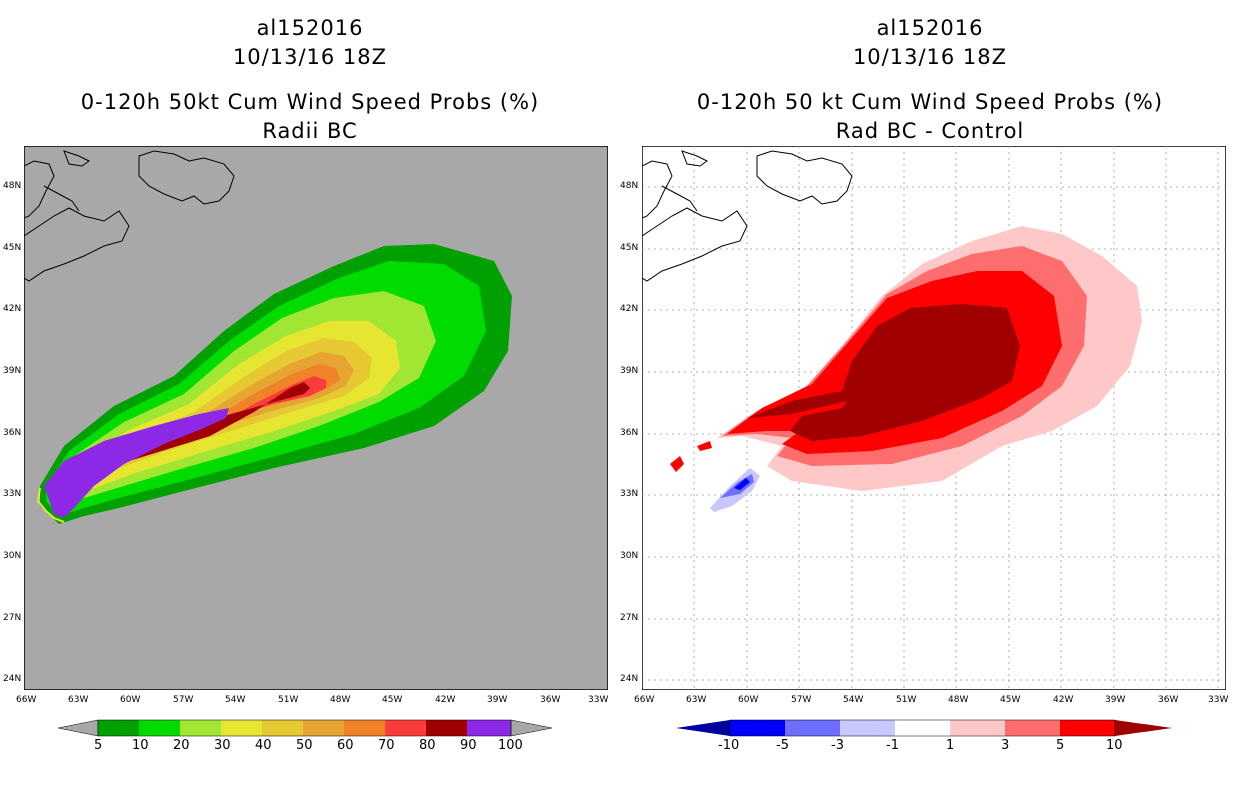 The image size is (1236, 800). I want to click on left-lat-27: 27N, so click(12, 618).